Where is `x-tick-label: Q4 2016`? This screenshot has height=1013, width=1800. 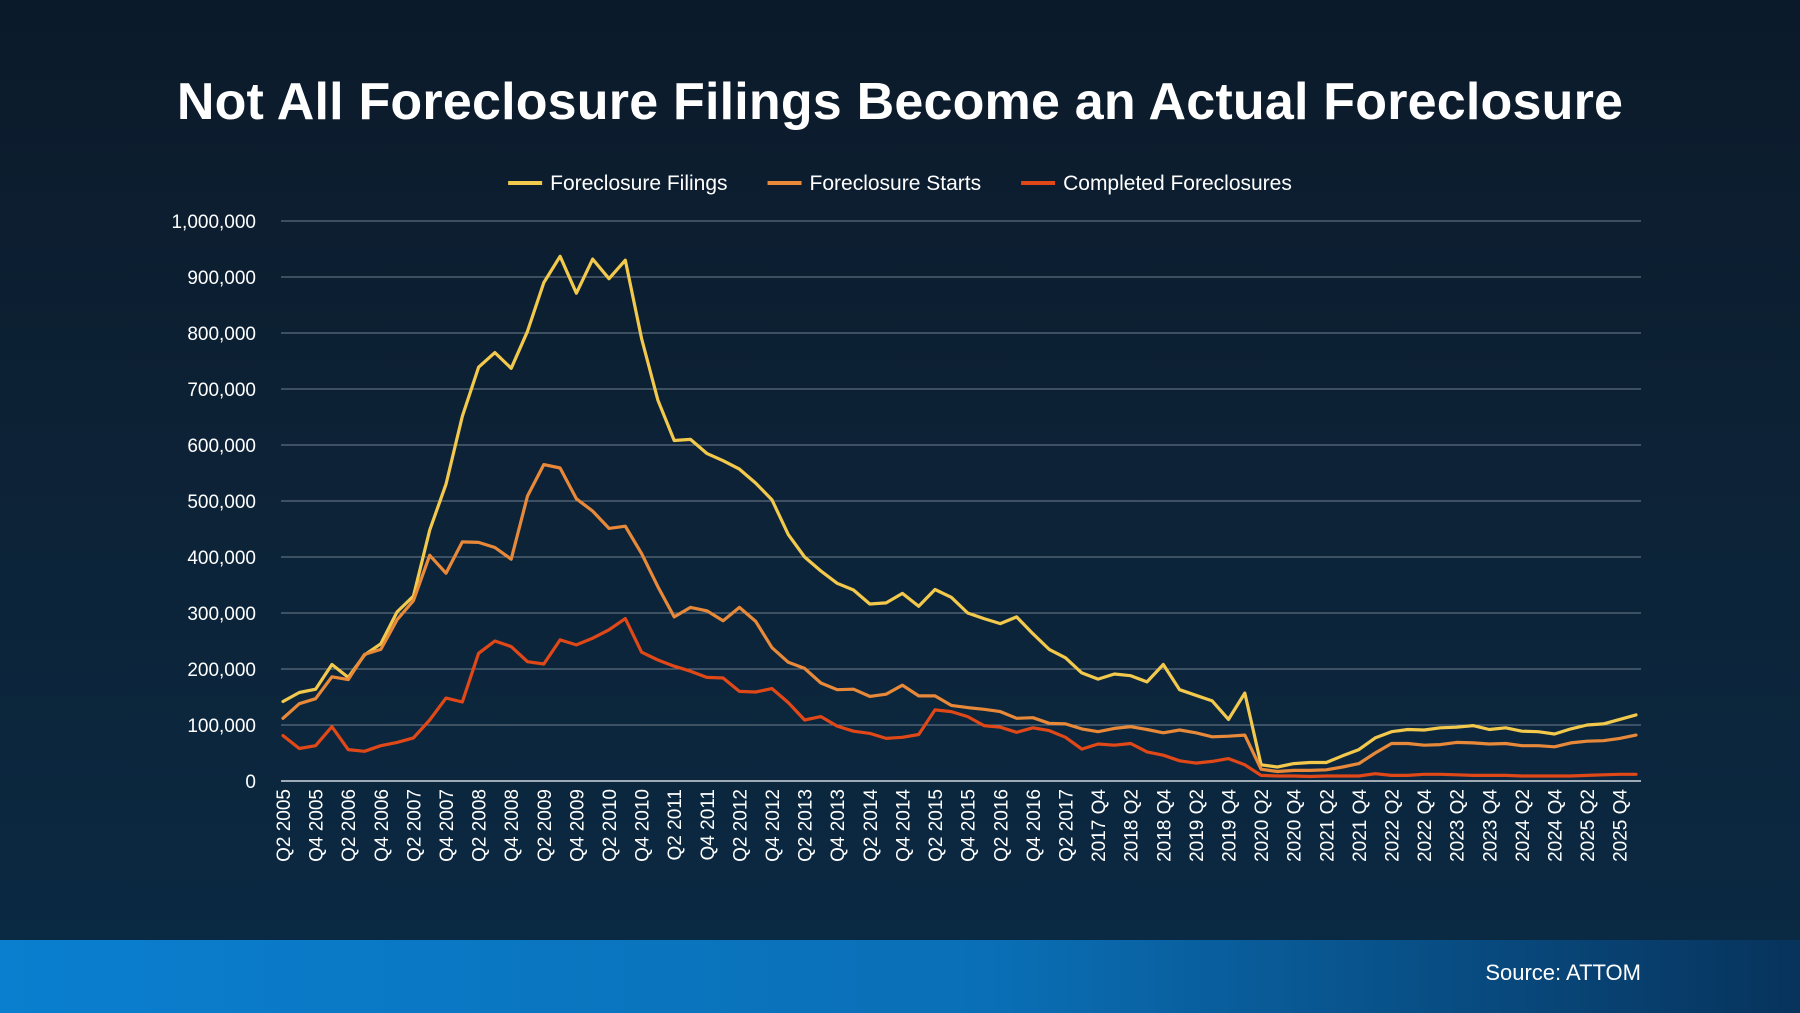
x-tick-label: Q4 2016 is located at coordinates (1034, 825).